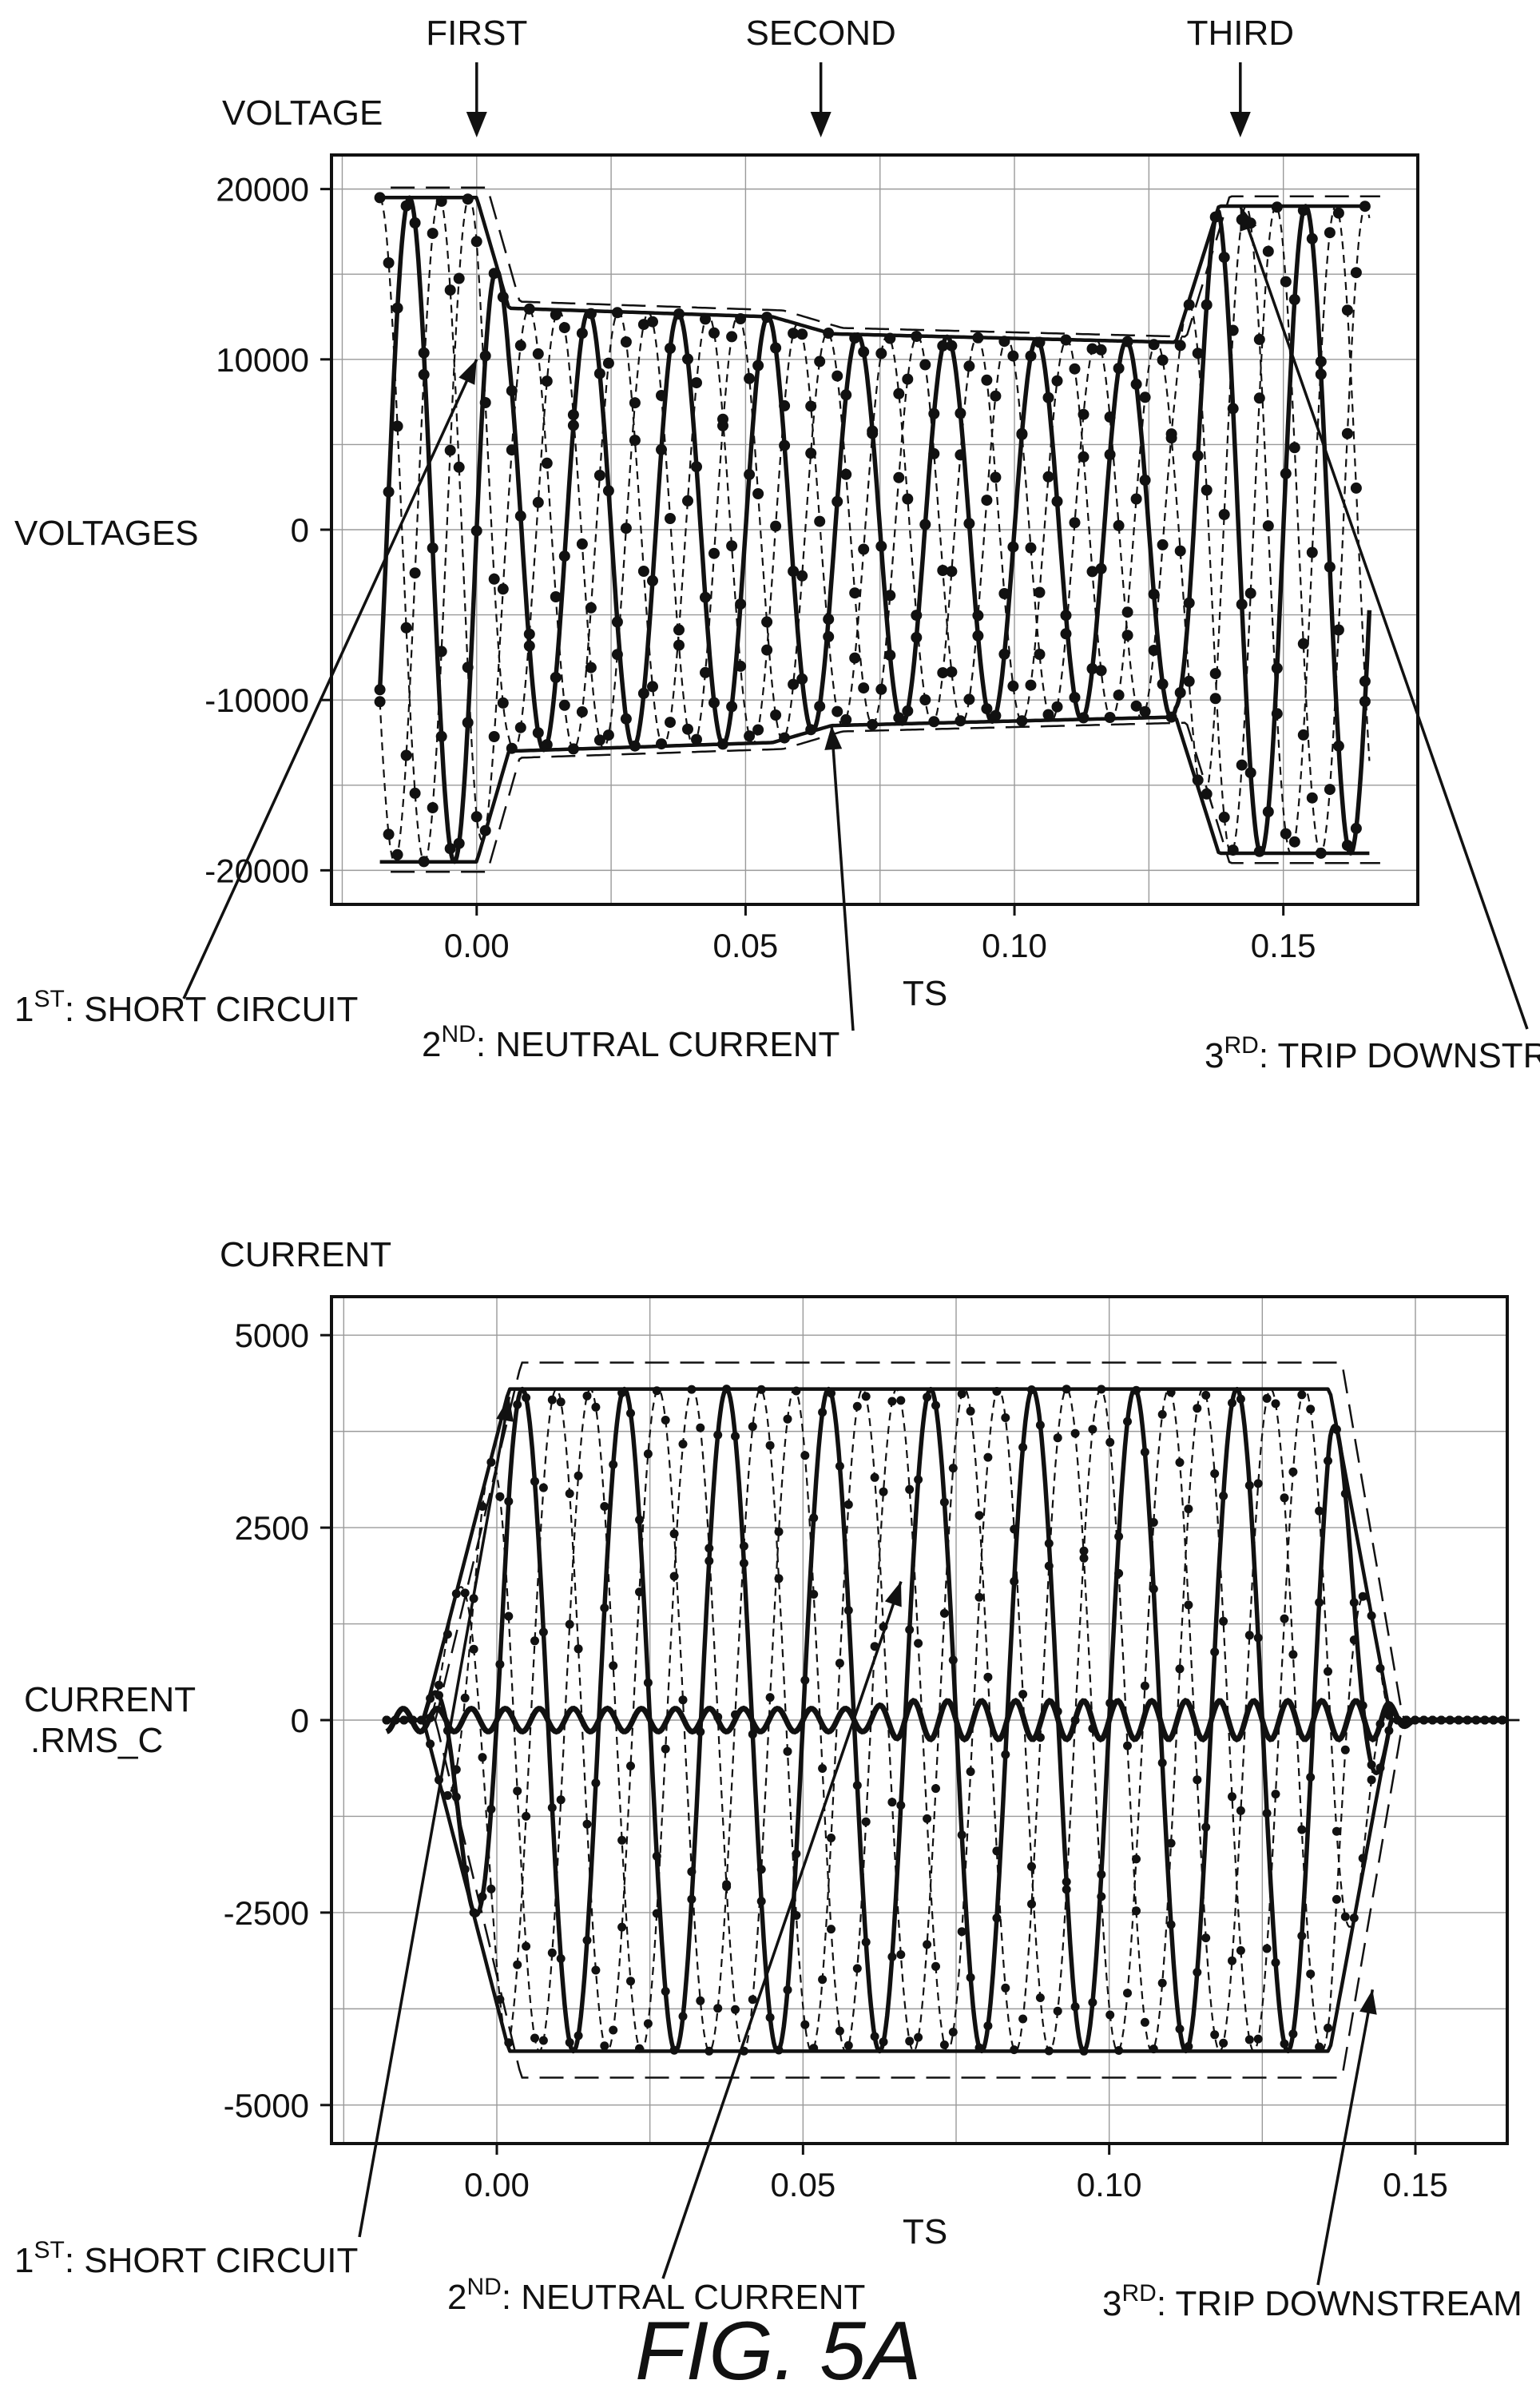  I want to click on current-annotation-1-arrowhead, so click(505, 1409).